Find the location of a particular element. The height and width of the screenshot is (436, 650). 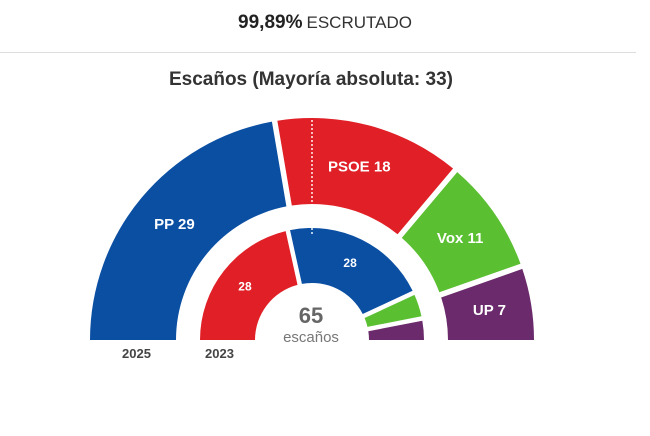

seat-slice-2025-psoe is located at coordinates (365, 176).